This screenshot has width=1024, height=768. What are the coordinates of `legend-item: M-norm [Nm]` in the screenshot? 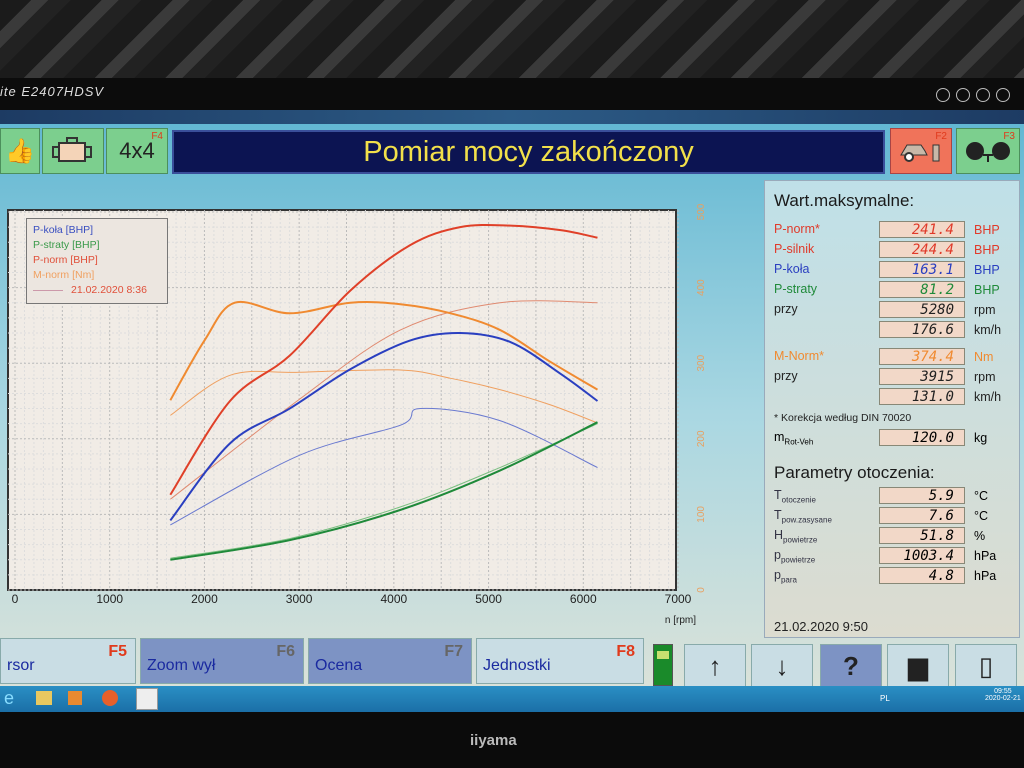 It's located at (64, 275).